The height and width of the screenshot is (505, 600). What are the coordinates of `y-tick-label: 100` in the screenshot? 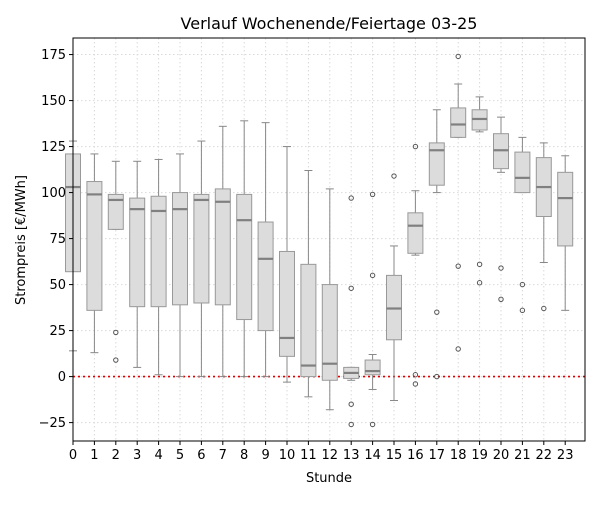 It's located at (53, 193).